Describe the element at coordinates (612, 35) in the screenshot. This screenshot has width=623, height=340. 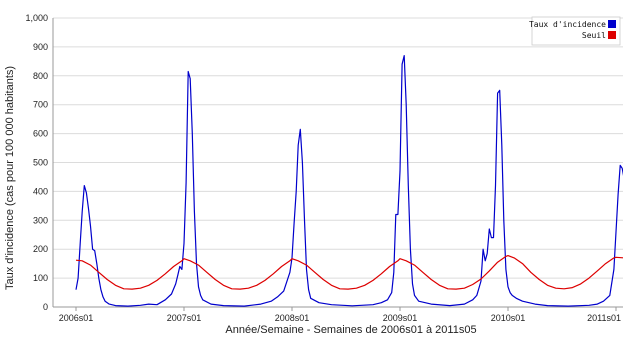
I see `legend-swatch-seuil` at that location.